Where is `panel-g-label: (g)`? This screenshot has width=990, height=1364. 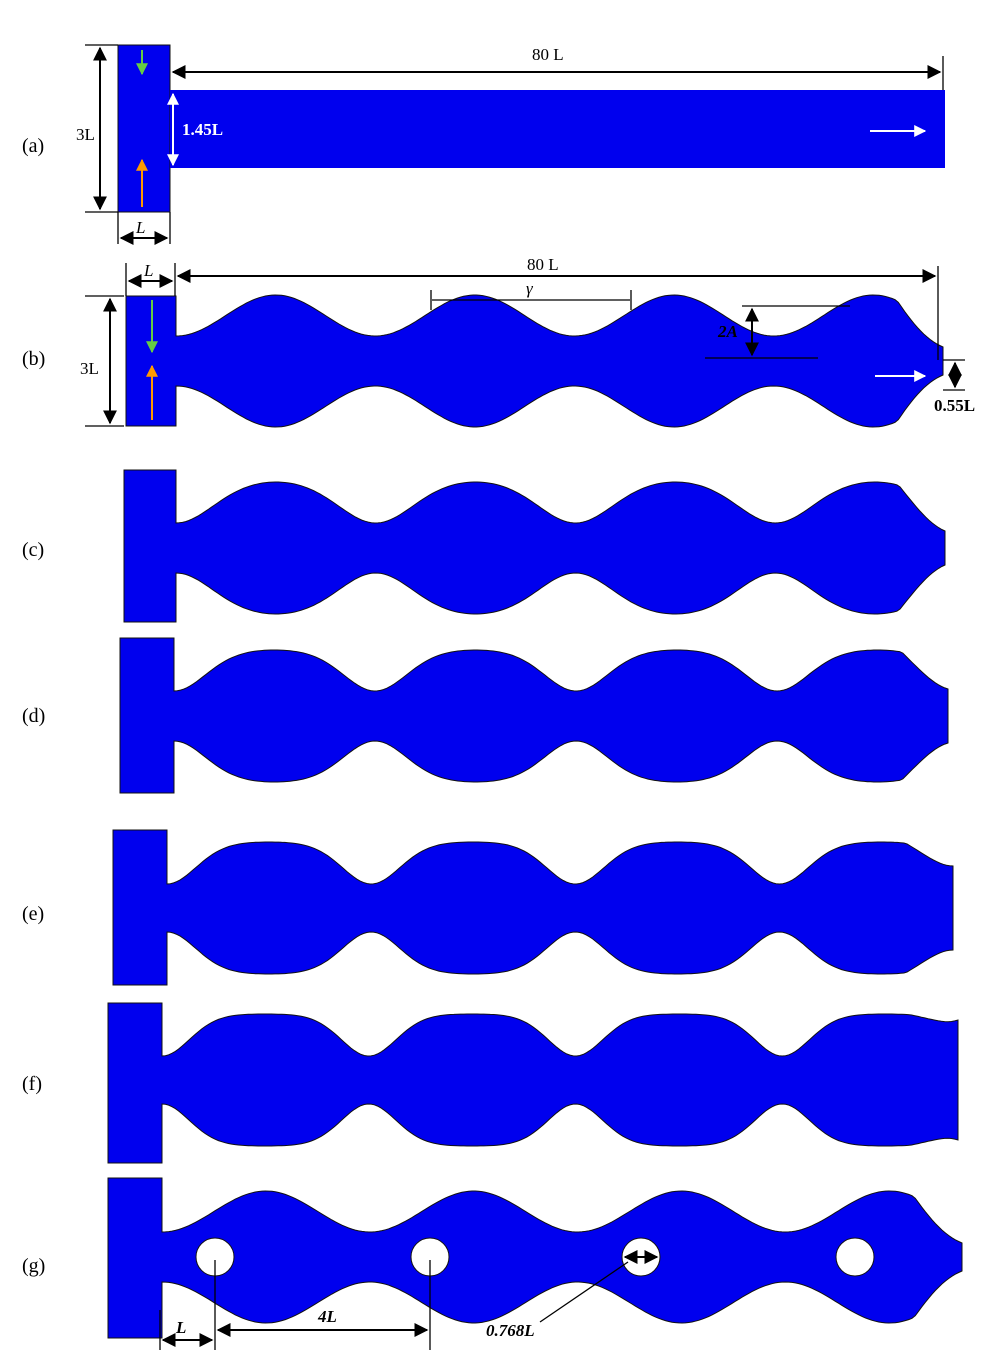 panel-g-label: (g) is located at coordinates (33, 1266).